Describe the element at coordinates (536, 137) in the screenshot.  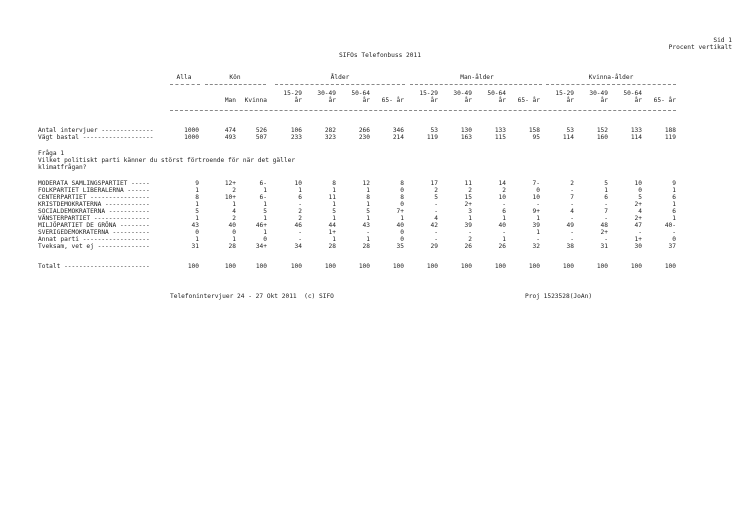
I see `cell-value: 95` at that location.